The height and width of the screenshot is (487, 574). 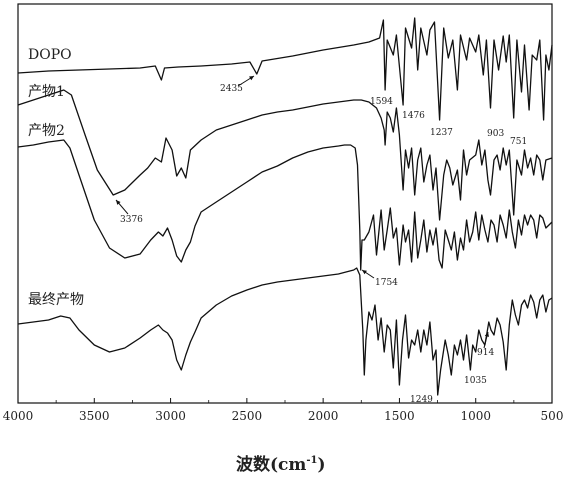 I want to click on x-tick-label: 500, so click(x=552, y=416).